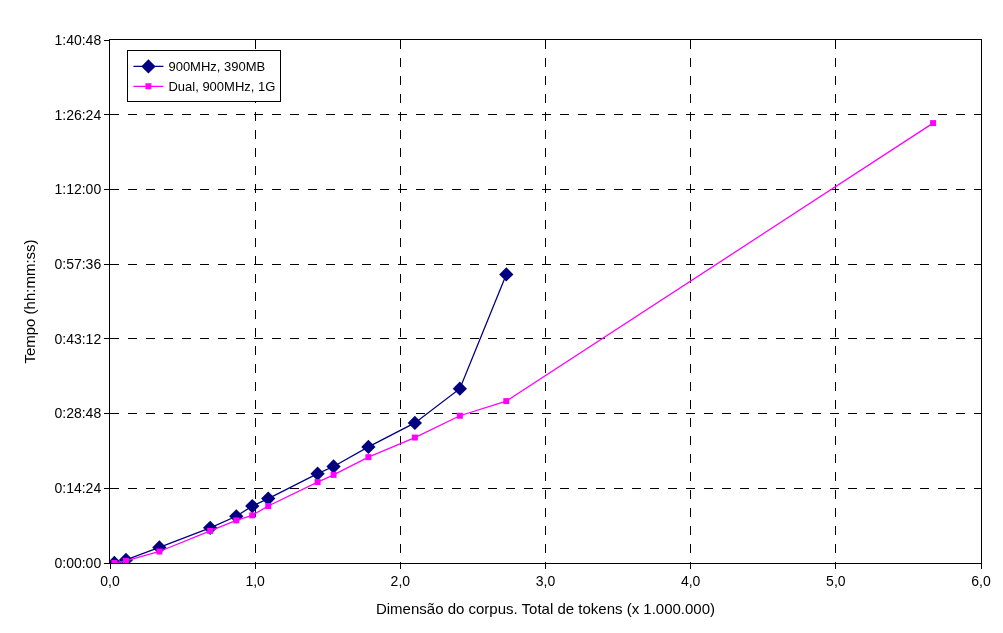 The width and height of the screenshot is (1003, 633). I want to click on x-tick-label: 3,0, so click(545, 580).